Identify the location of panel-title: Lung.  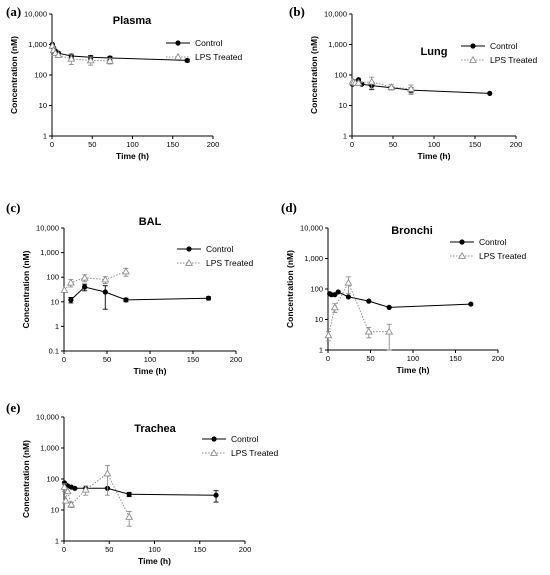
(434, 52).